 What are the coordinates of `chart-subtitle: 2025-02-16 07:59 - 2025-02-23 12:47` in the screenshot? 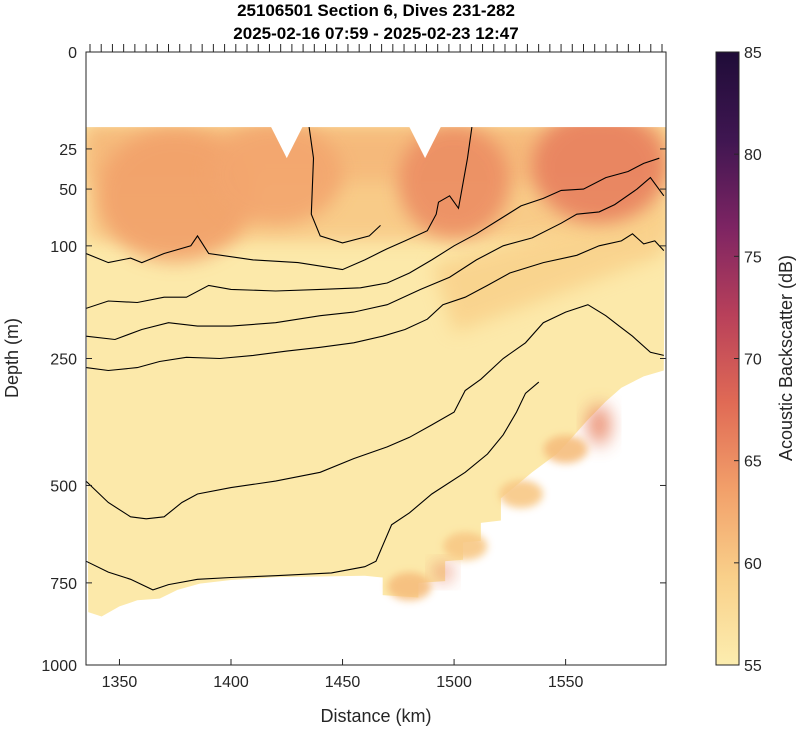 It's located at (375, 33).